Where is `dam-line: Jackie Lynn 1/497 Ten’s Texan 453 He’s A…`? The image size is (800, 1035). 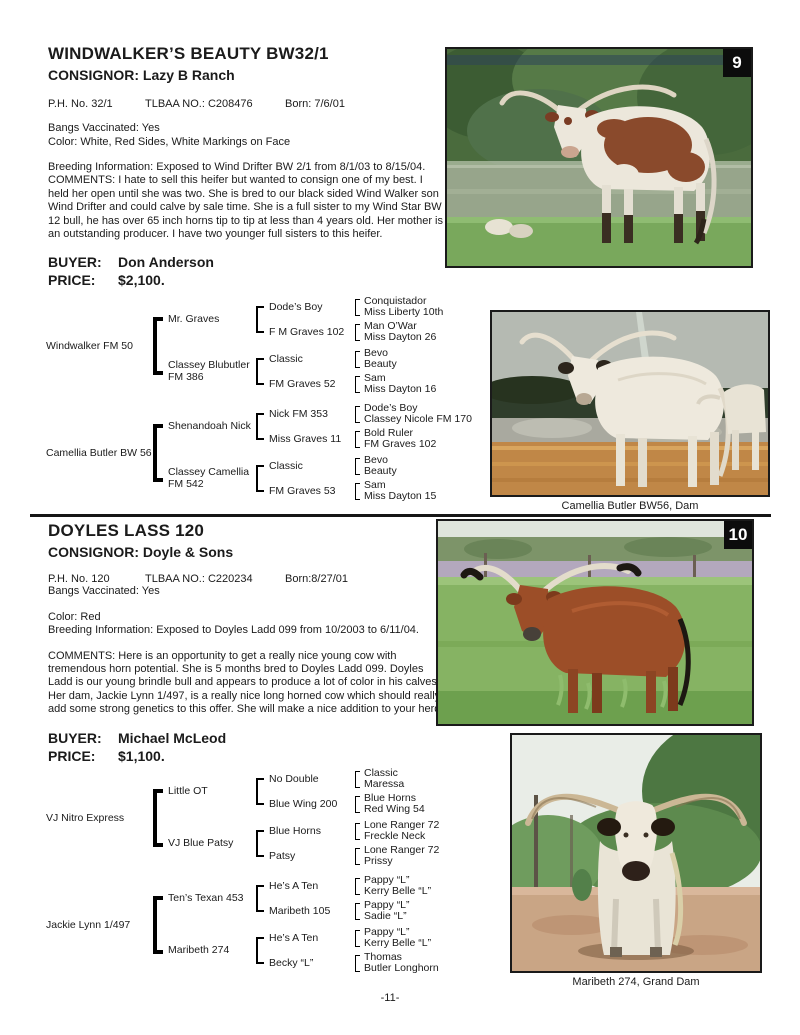
dam-line: Jackie Lynn 1/497 Ten’s Texan 453 He’s A… is located at coordinates (271, 924).